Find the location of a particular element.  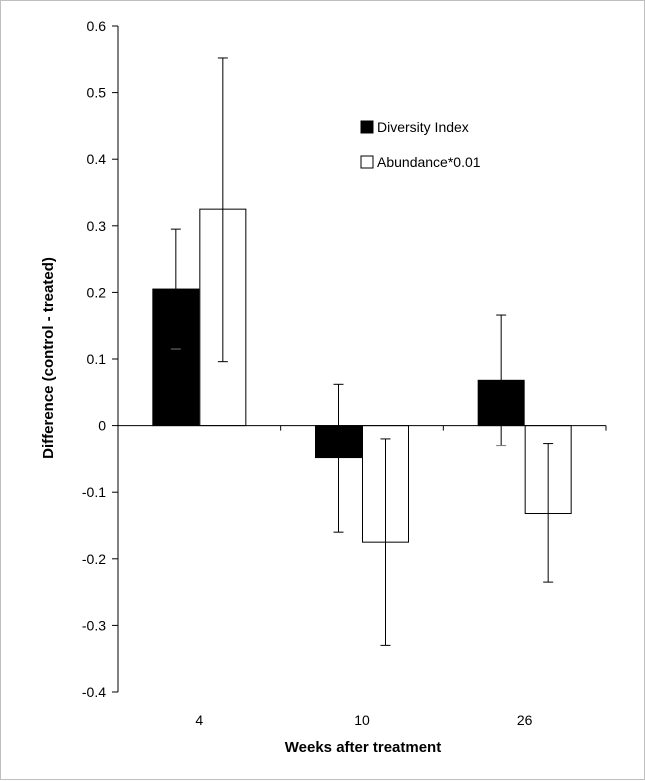

x-tick-label: 10 is located at coordinates (362, 720).